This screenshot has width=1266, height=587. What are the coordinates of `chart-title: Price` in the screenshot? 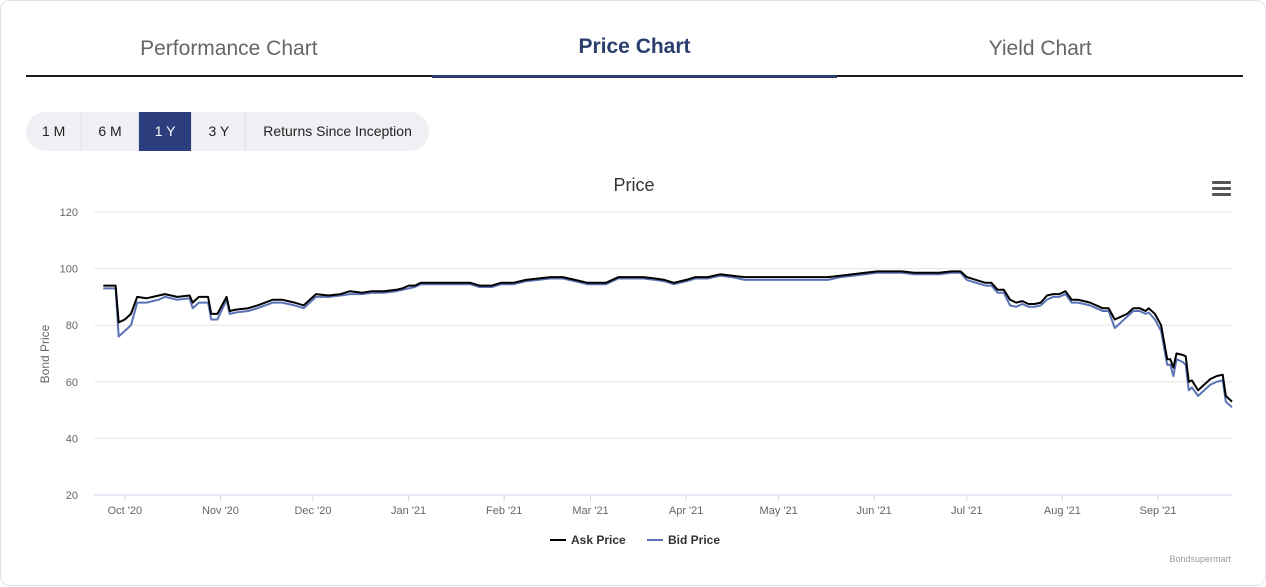 It's located at (634, 185).